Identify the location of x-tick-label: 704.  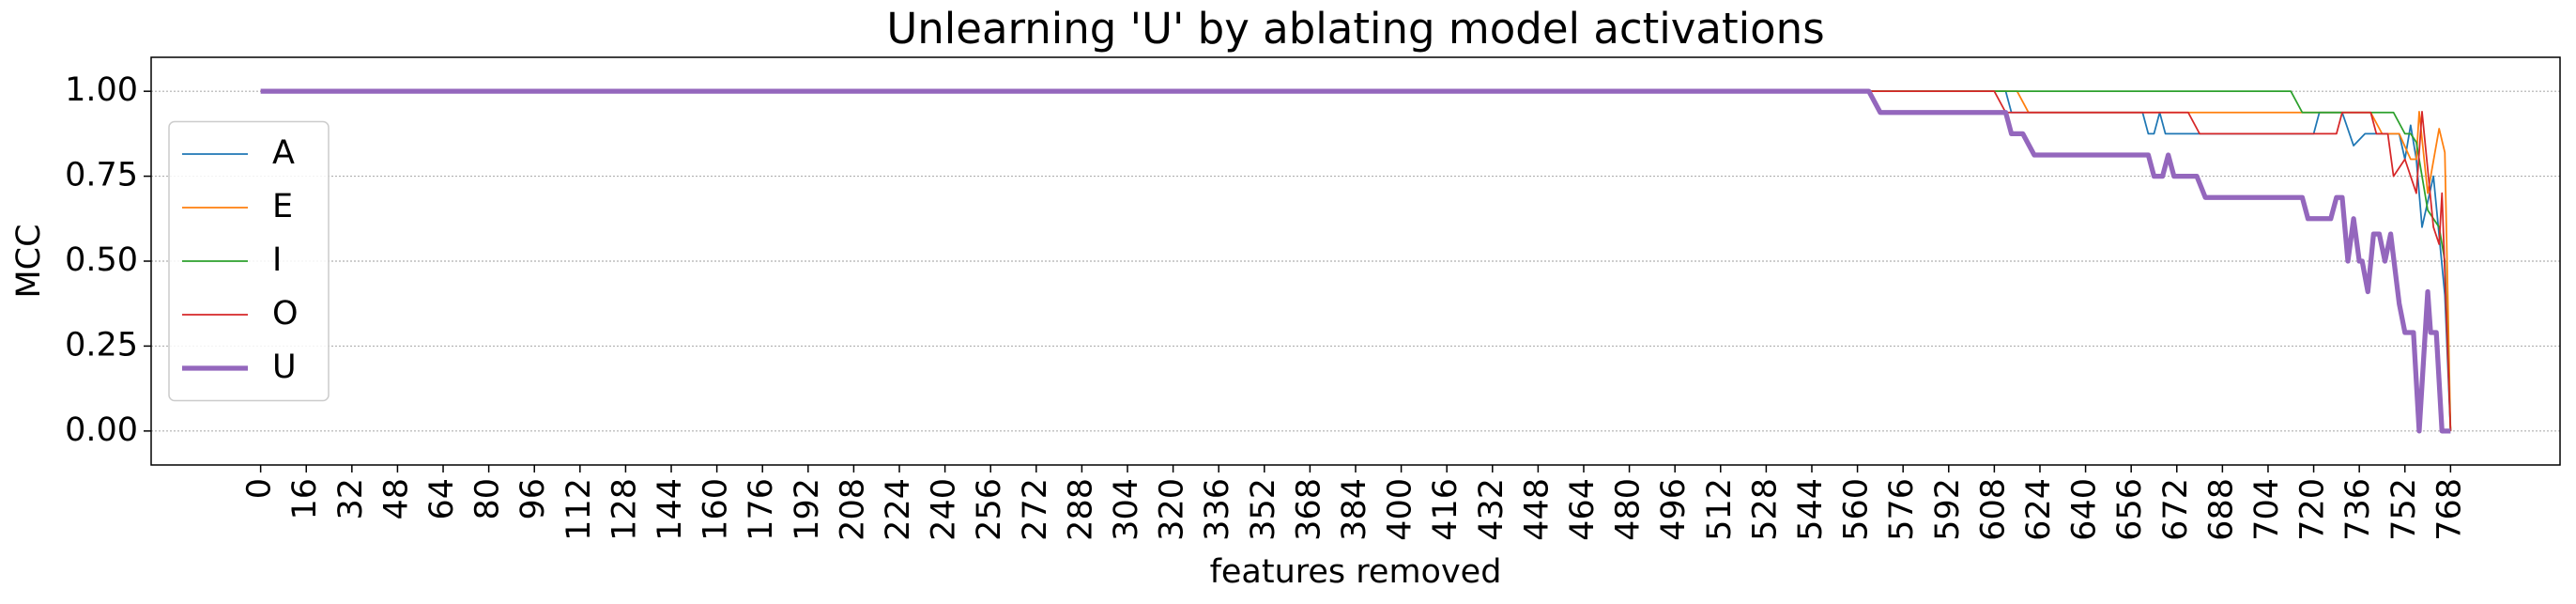
(2267, 509).